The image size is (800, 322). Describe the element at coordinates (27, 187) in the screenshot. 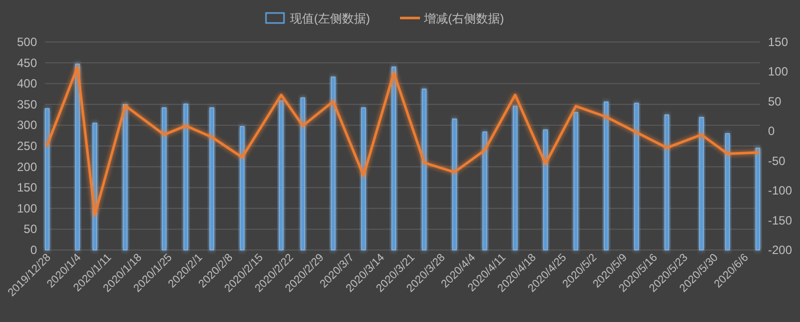

I see `y-tick-label: 150` at that location.